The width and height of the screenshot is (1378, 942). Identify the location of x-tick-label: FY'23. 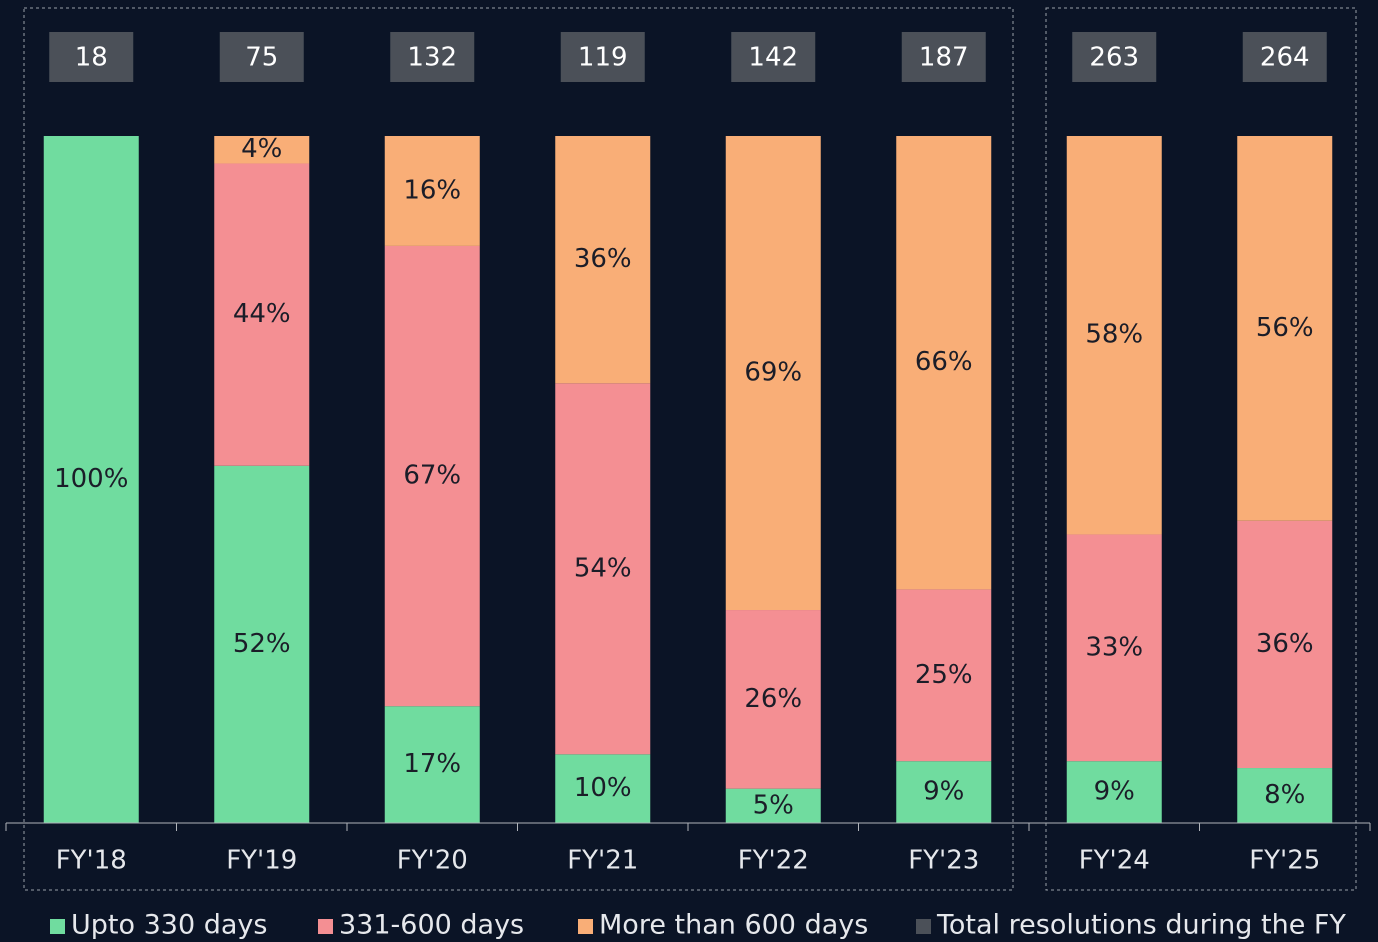
(943, 861).